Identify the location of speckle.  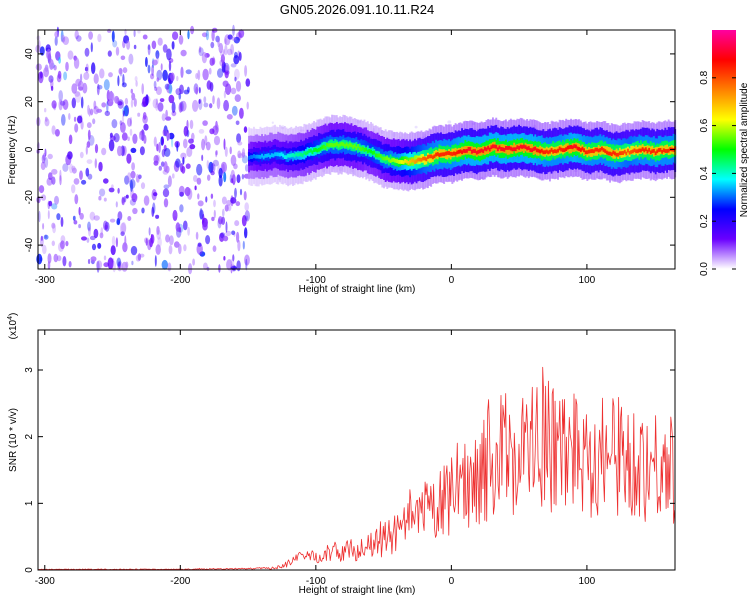
(272, 122).